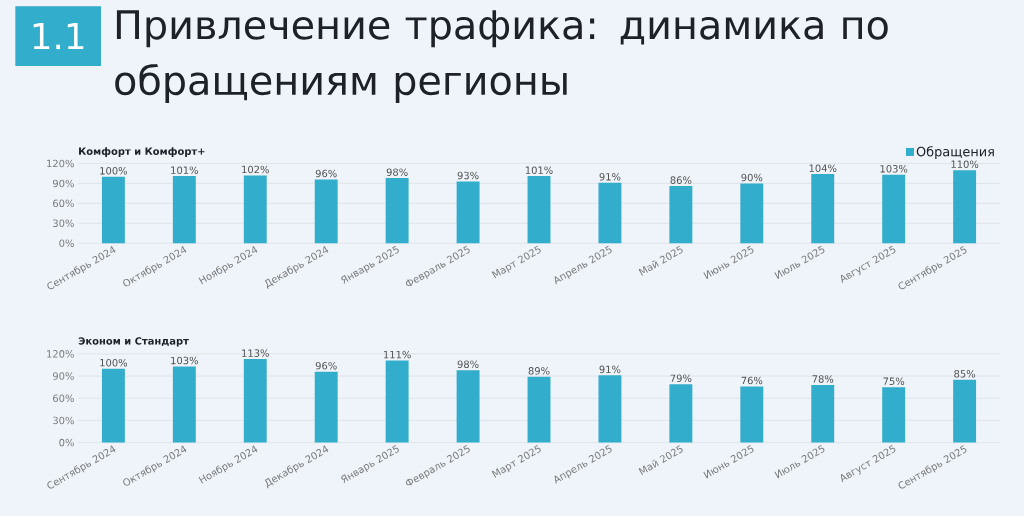 The width and height of the screenshot is (1024, 516). What do you see at coordinates (752, 177) in the screenshot?
I see `data-label: 90%` at bounding box center [752, 177].